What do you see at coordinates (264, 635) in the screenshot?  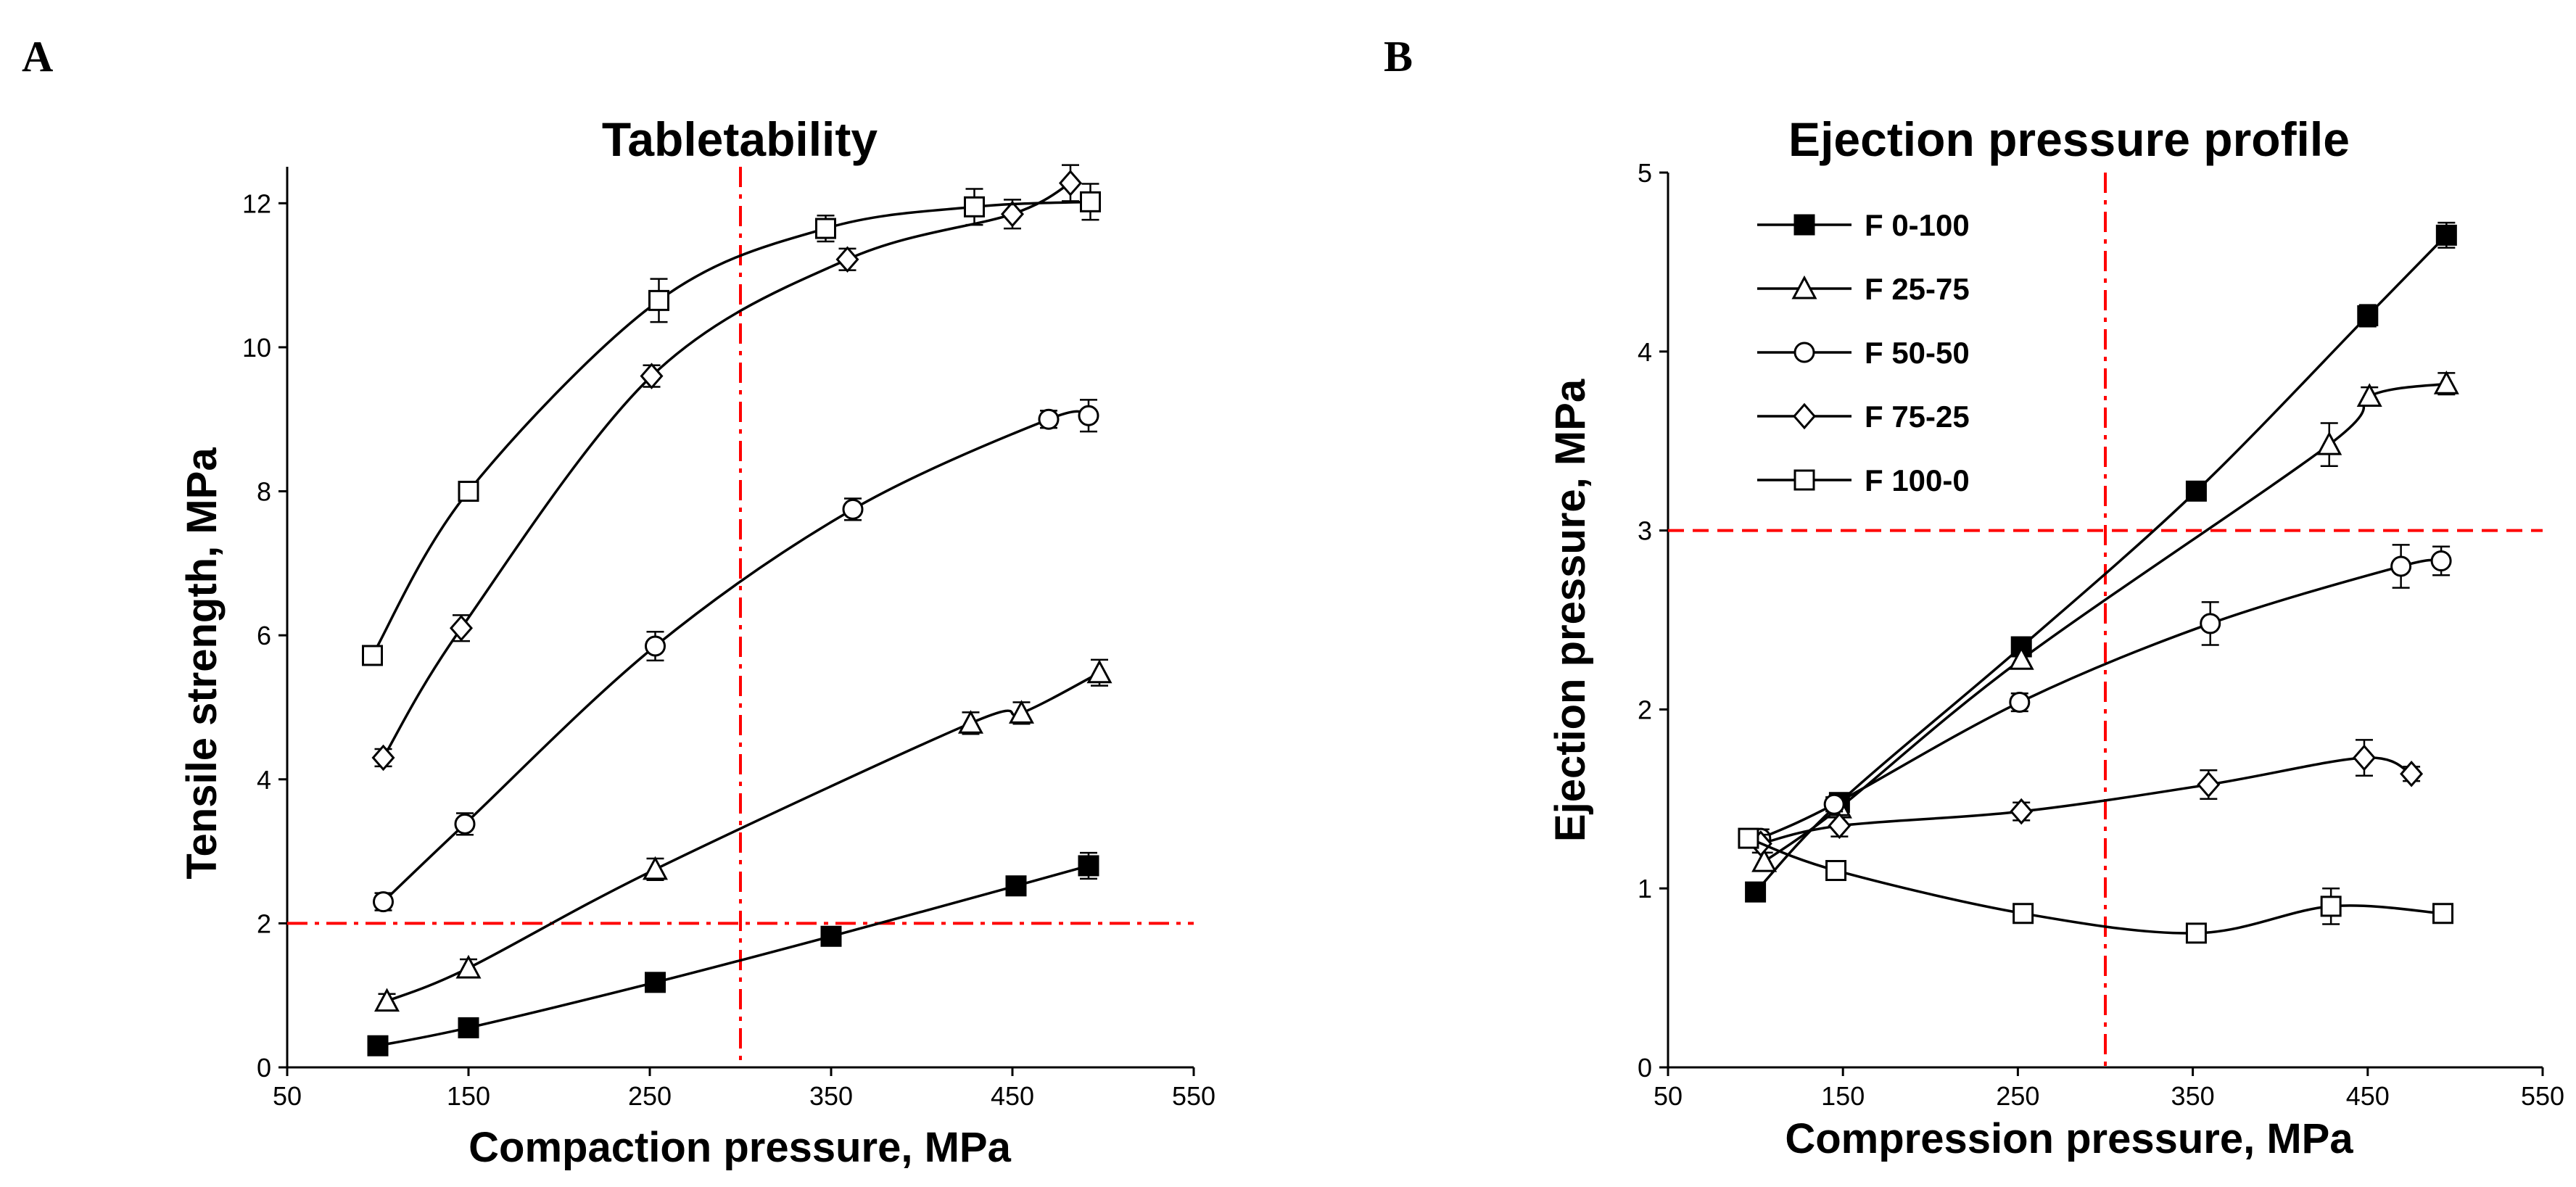 I see `panel-a-y-tick-label: 6` at bounding box center [264, 635].